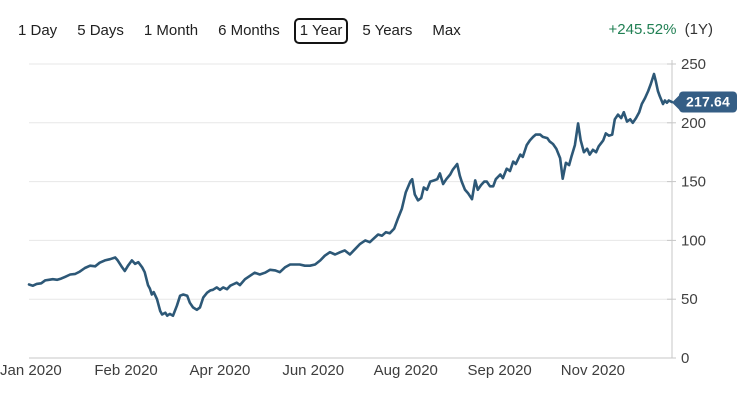 The width and height of the screenshot is (739, 404). What do you see at coordinates (693, 123) in the screenshot?
I see `y-axis-label: 200` at bounding box center [693, 123].